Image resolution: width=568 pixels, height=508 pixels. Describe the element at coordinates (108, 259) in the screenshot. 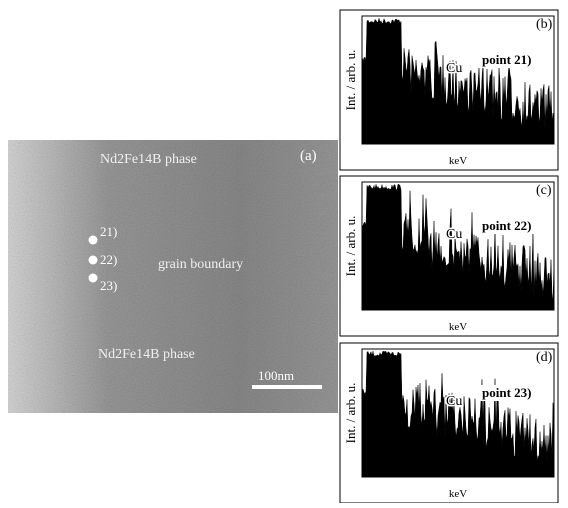

I see `point-label: 22)` at that location.